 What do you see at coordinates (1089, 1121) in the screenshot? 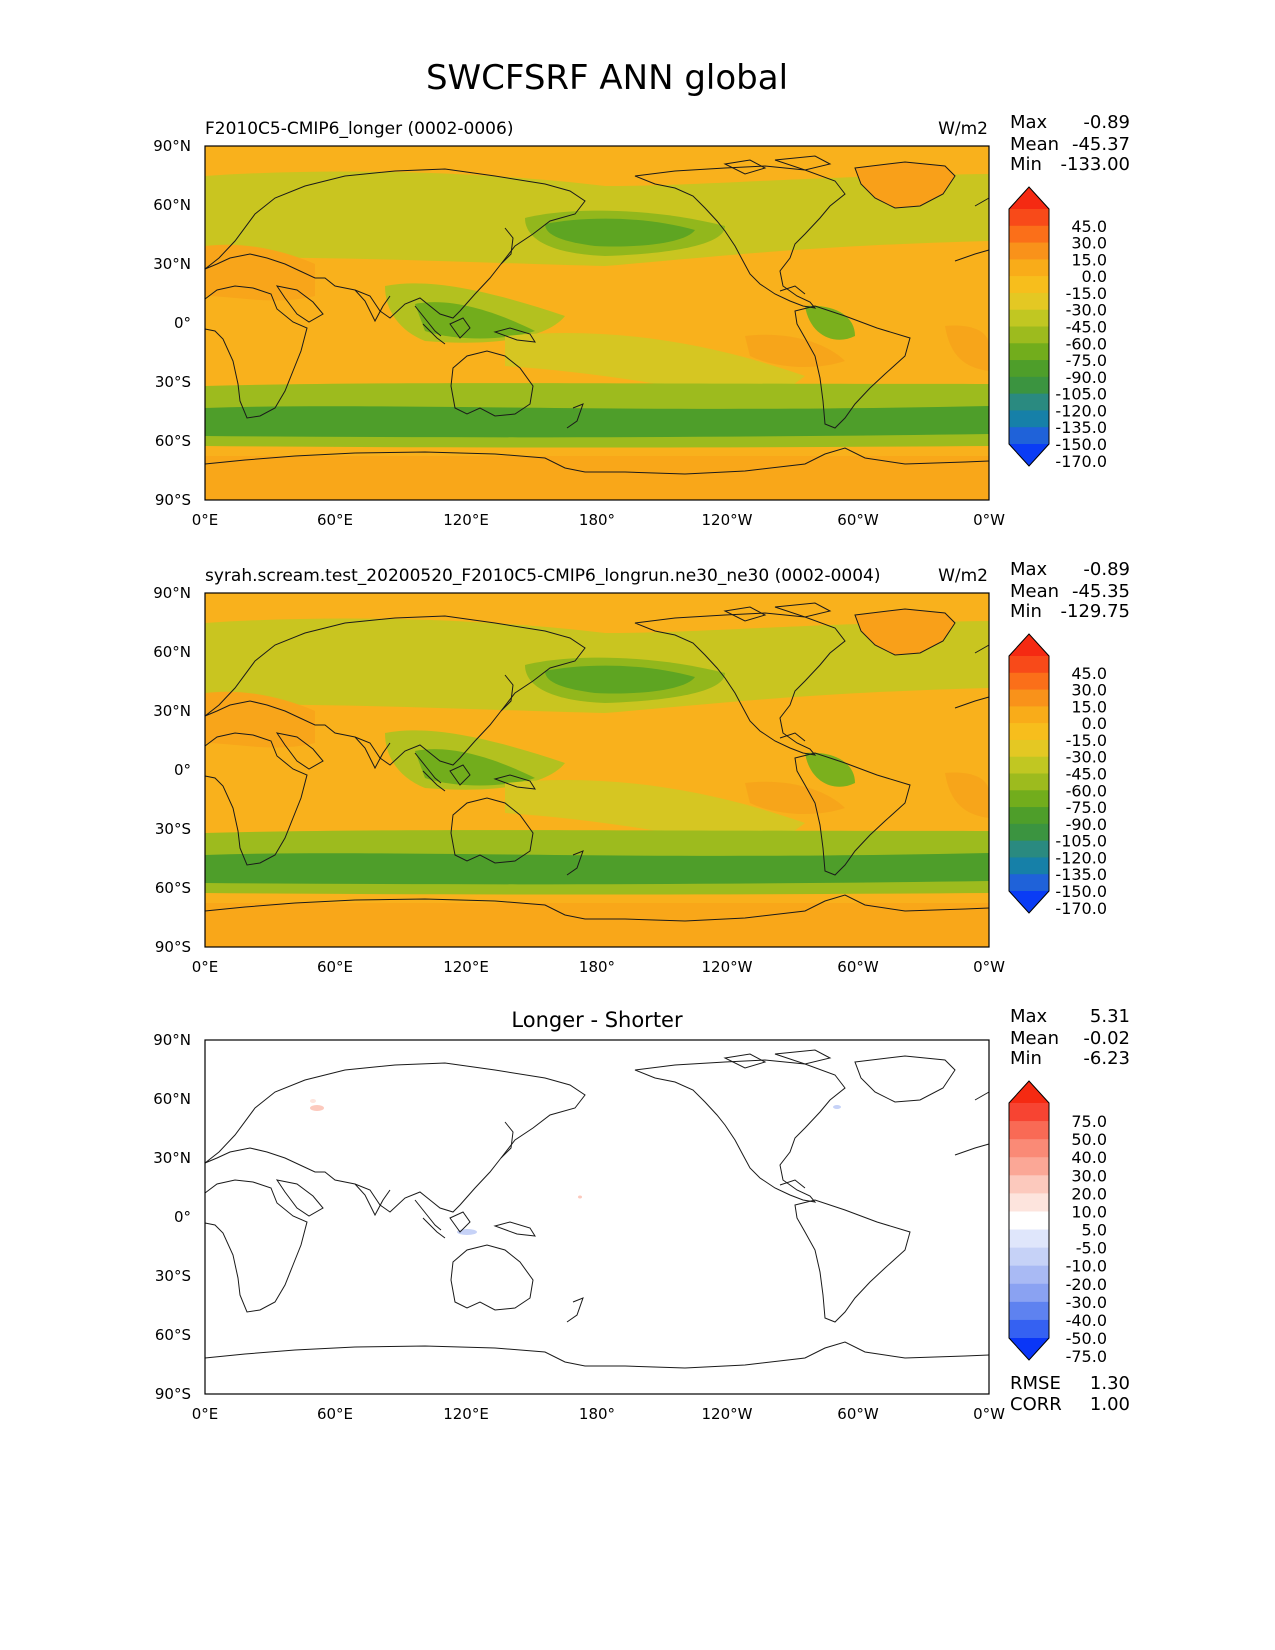
I see `colorbar-level-label: 75.0` at bounding box center [1089, 1121].